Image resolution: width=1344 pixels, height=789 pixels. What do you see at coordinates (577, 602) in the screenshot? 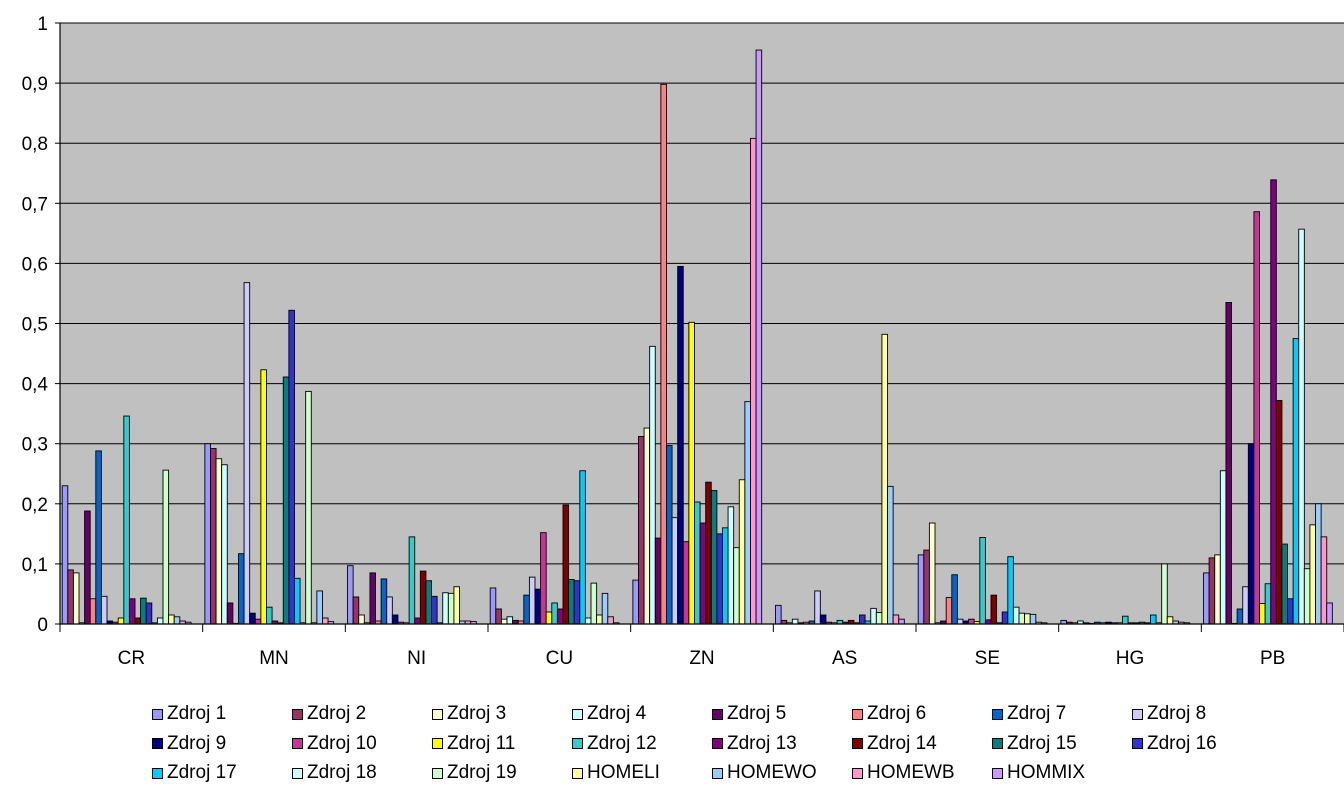
I see `bar-zdroj-16-cu` at bounding box center [577, 602].